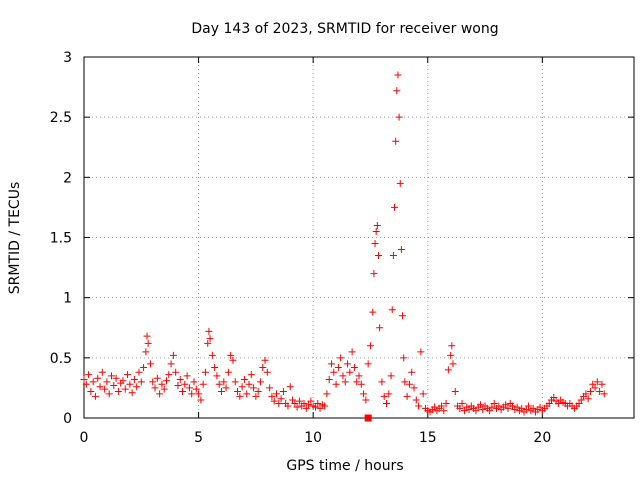 The height and width of the screenshot is (480, 640). I want to click on x-tick-label: 20, so click(542, 438).